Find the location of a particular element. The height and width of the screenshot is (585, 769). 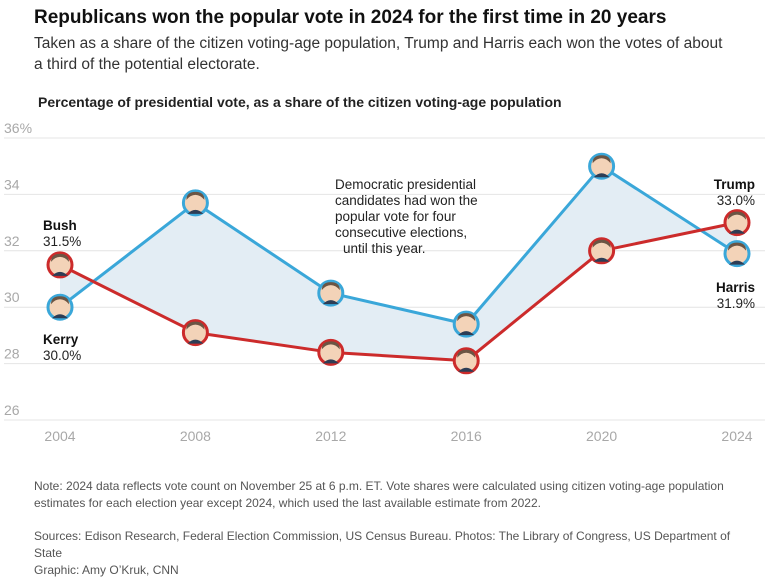

x-tick-label-2016: 2016 is located at coordinates (466, 436).